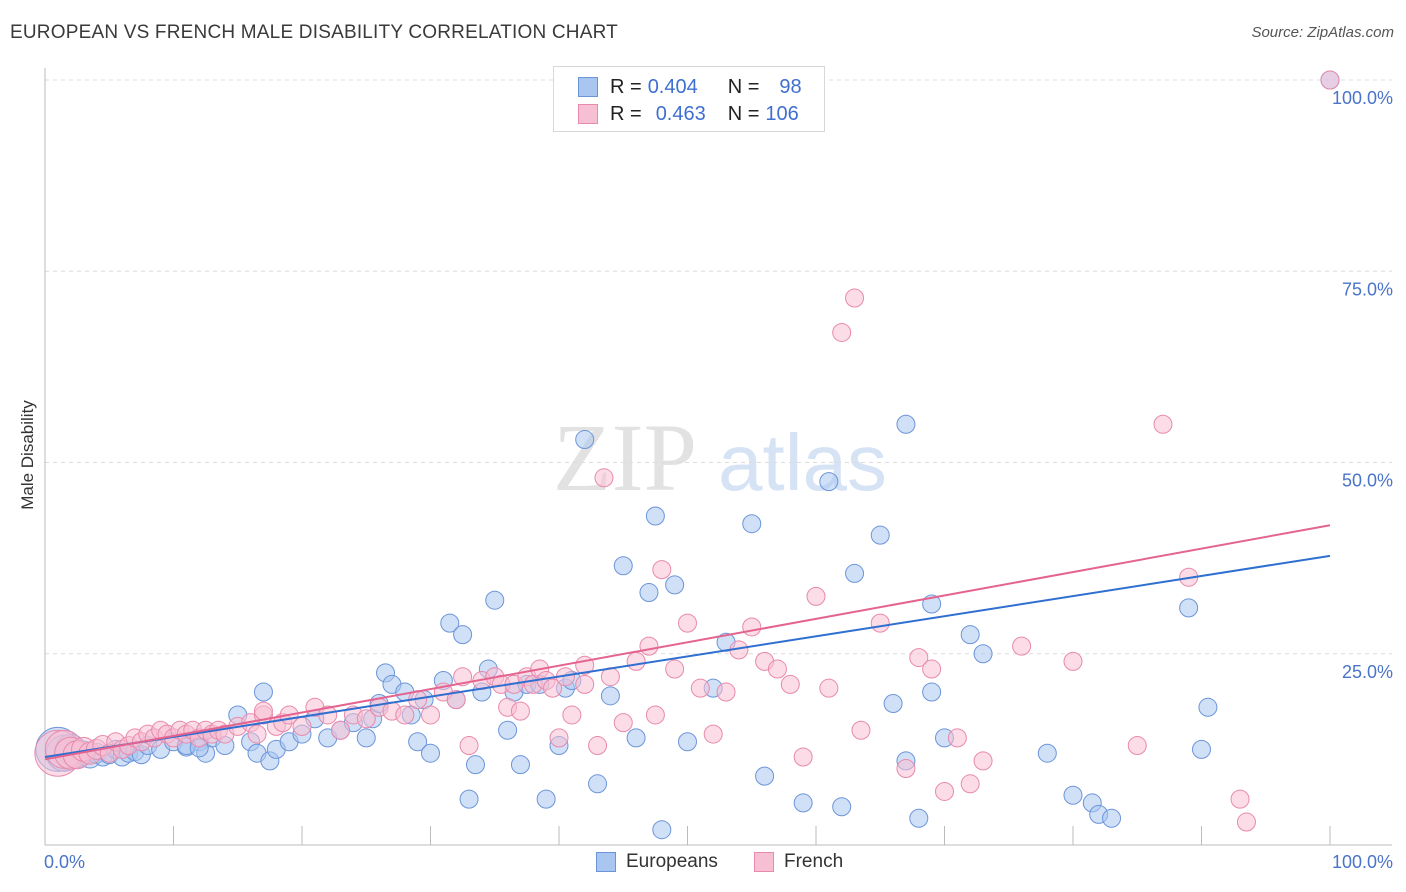  I want to click on legend-row-french: R = 0.463 N = 106, so click(688, 114).